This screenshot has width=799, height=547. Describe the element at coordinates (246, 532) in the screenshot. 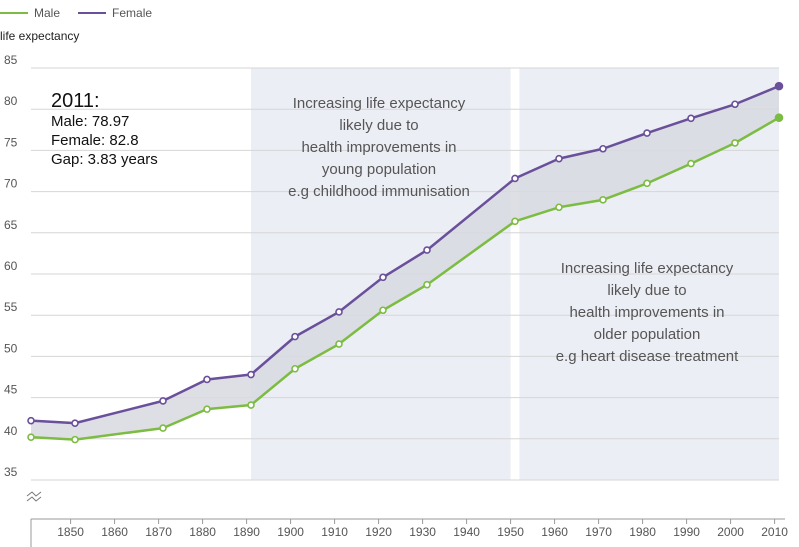

I see `x-tick-label: 1890` at that location.